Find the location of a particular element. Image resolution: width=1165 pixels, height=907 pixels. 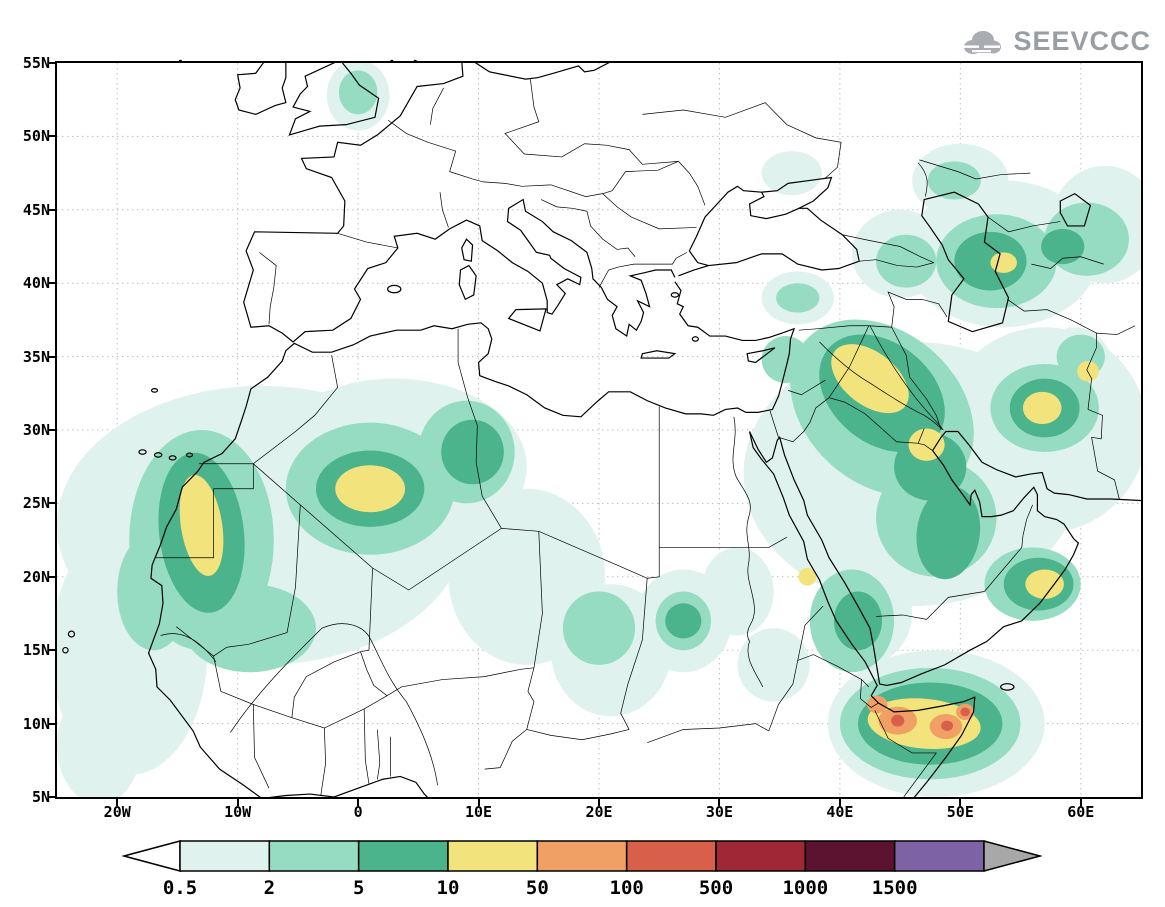

socotra is located at coordinates (1007, 687).